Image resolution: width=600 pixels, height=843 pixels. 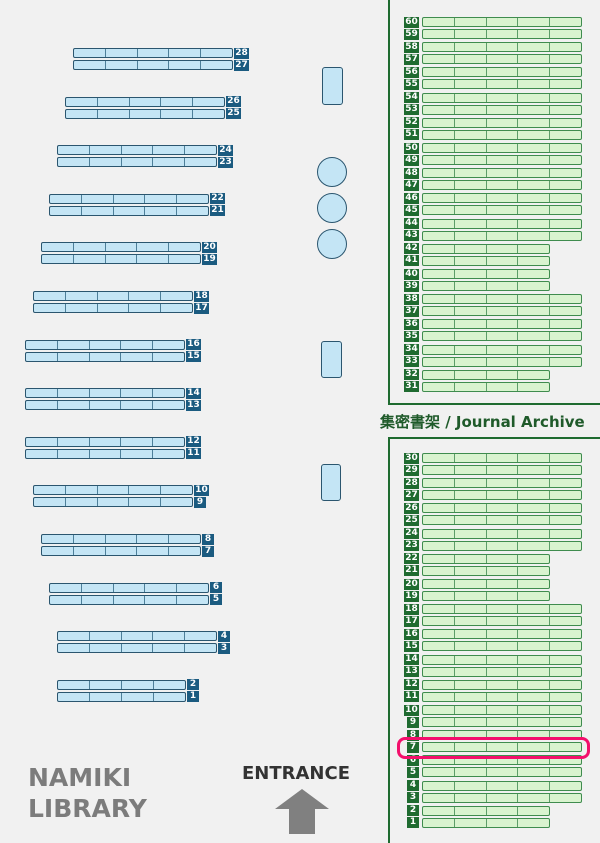 What do you see at coordinates (413, 798) in the screenshot?
I see `archive-shelf-number: 3` at bounding box center [413, 798].